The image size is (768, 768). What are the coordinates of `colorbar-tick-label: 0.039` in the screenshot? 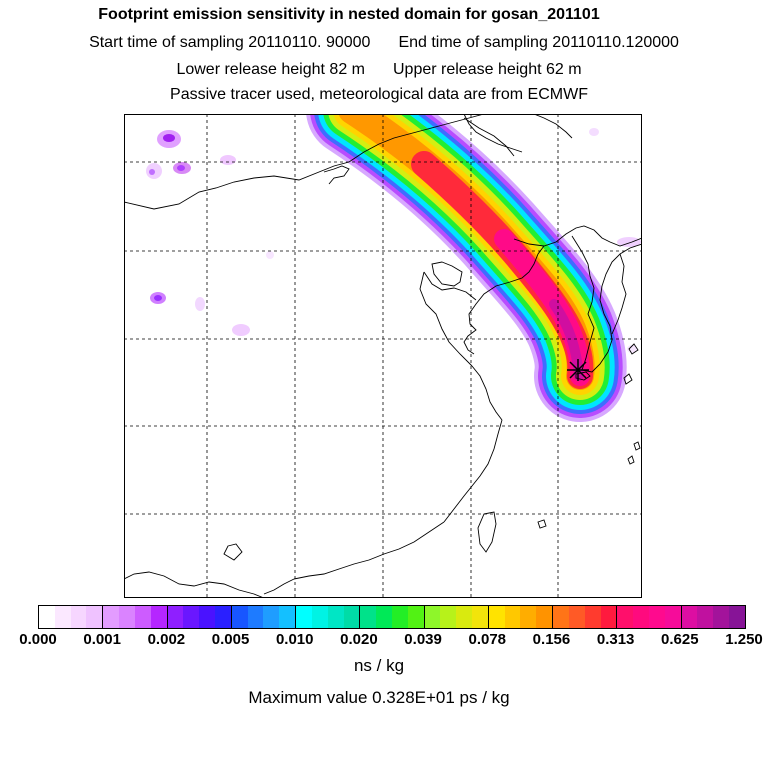 It's located at (423, 639).